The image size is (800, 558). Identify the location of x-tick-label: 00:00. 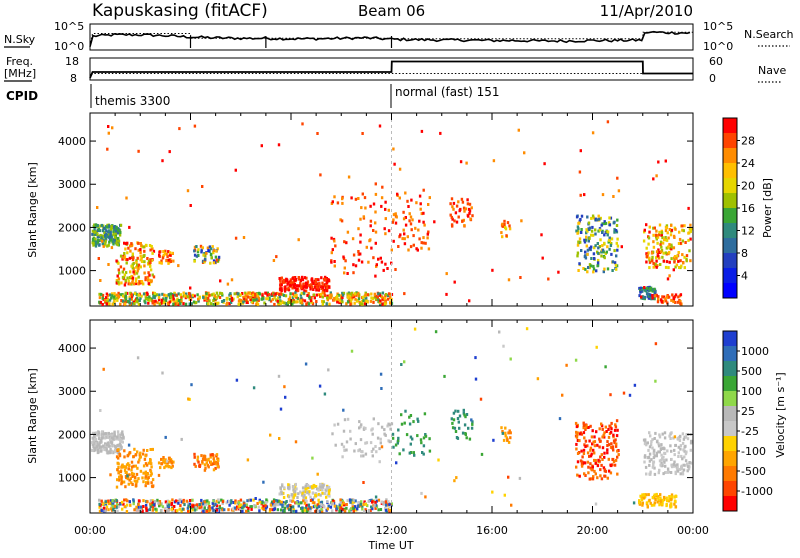
(693, 530).